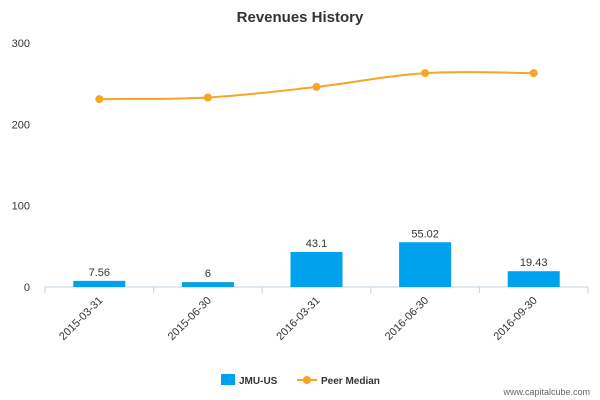 The height and width of the screenshot is (400, 600). What do you see at coordinates (228, 379) in the screenshot?
I see `legend-swatch-jmu` at bounding box center [228, 379].